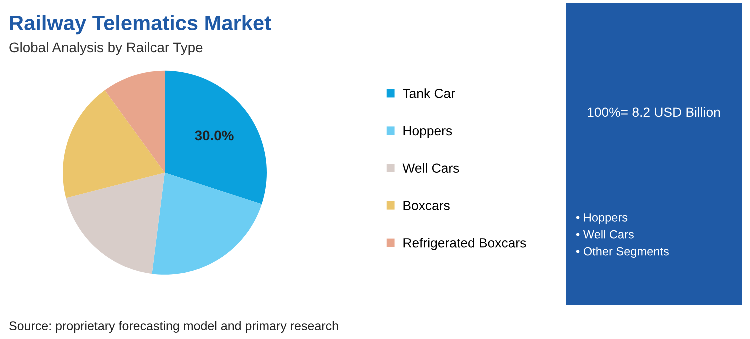 This screenshot has width=750, height=339. What do you see at coordinates (602, 219) in the screenshot?
I see `text: • Hoppers` at bounding box center [602, 219].